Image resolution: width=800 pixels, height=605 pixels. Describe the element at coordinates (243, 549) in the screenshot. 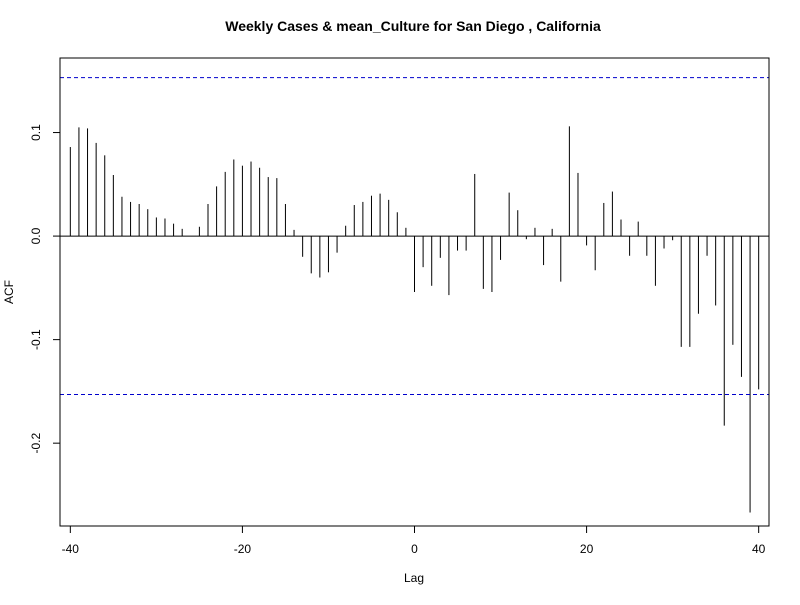

I see `x-tick-label: -20` at that location.